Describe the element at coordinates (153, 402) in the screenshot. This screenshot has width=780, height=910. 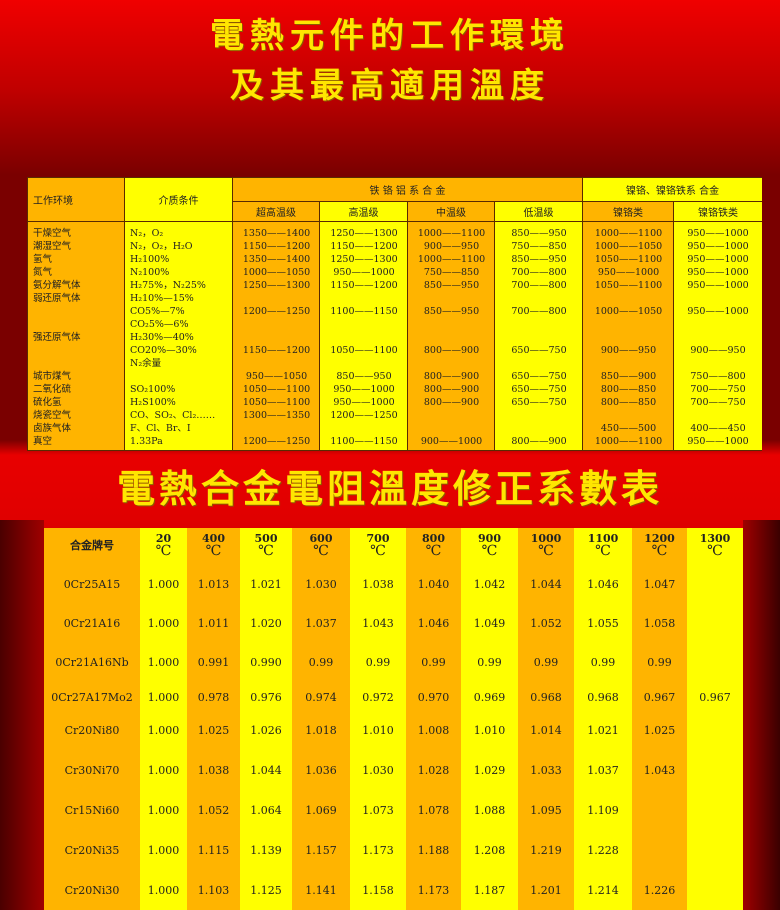
I see `medium-condition: H₂S100%` at that location.